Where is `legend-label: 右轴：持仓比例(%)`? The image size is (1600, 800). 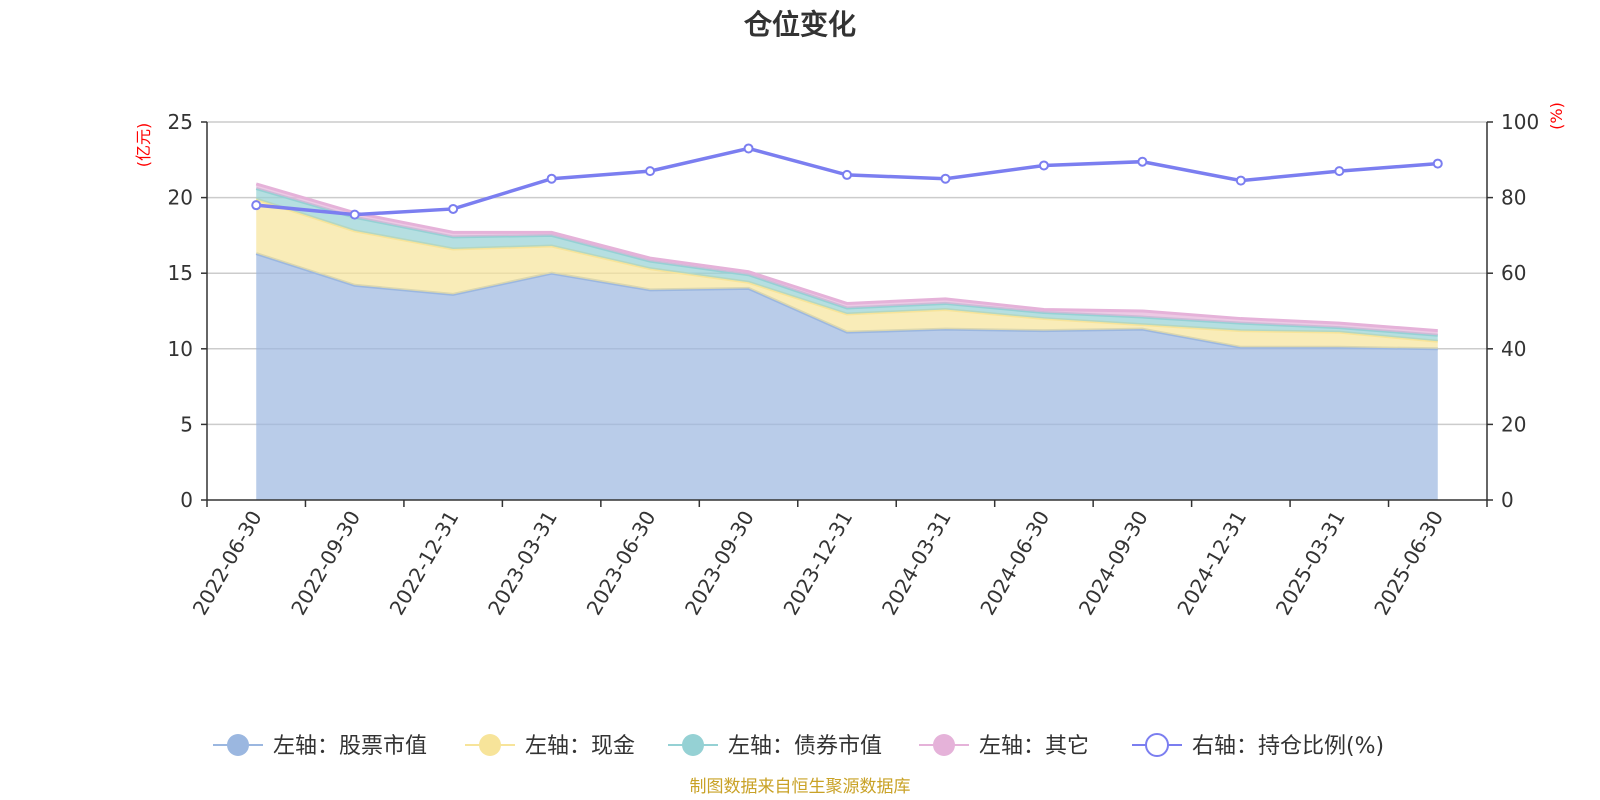 legend-label: 右轴：持仓比例(%) is located at coordinates (1288, 746).